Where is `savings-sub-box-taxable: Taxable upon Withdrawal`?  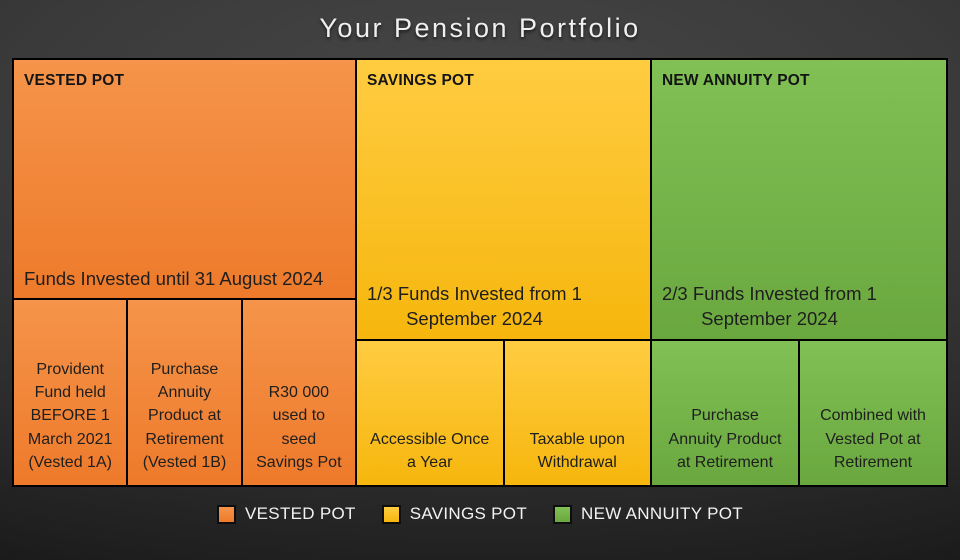 savings-sub-box-taxable: Taxable upon Withdrawal is located at coordinates (577, 413).